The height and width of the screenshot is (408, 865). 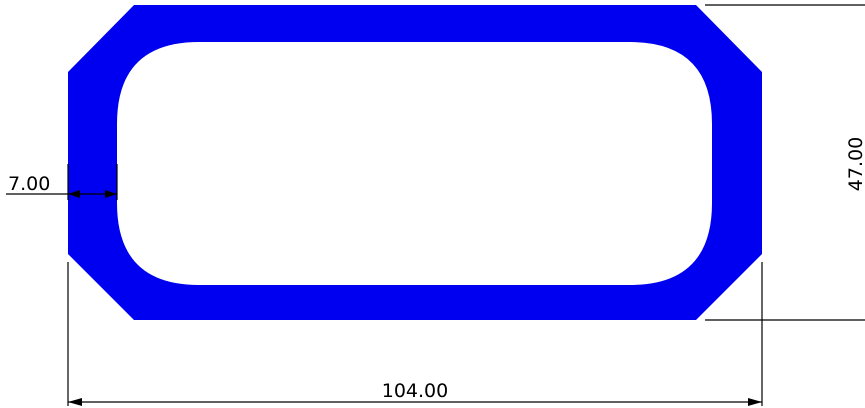 What do you see at coordinates (755, 402) in the screenshot?
I see `width-arrow-right` at bounding box center [755, 402].